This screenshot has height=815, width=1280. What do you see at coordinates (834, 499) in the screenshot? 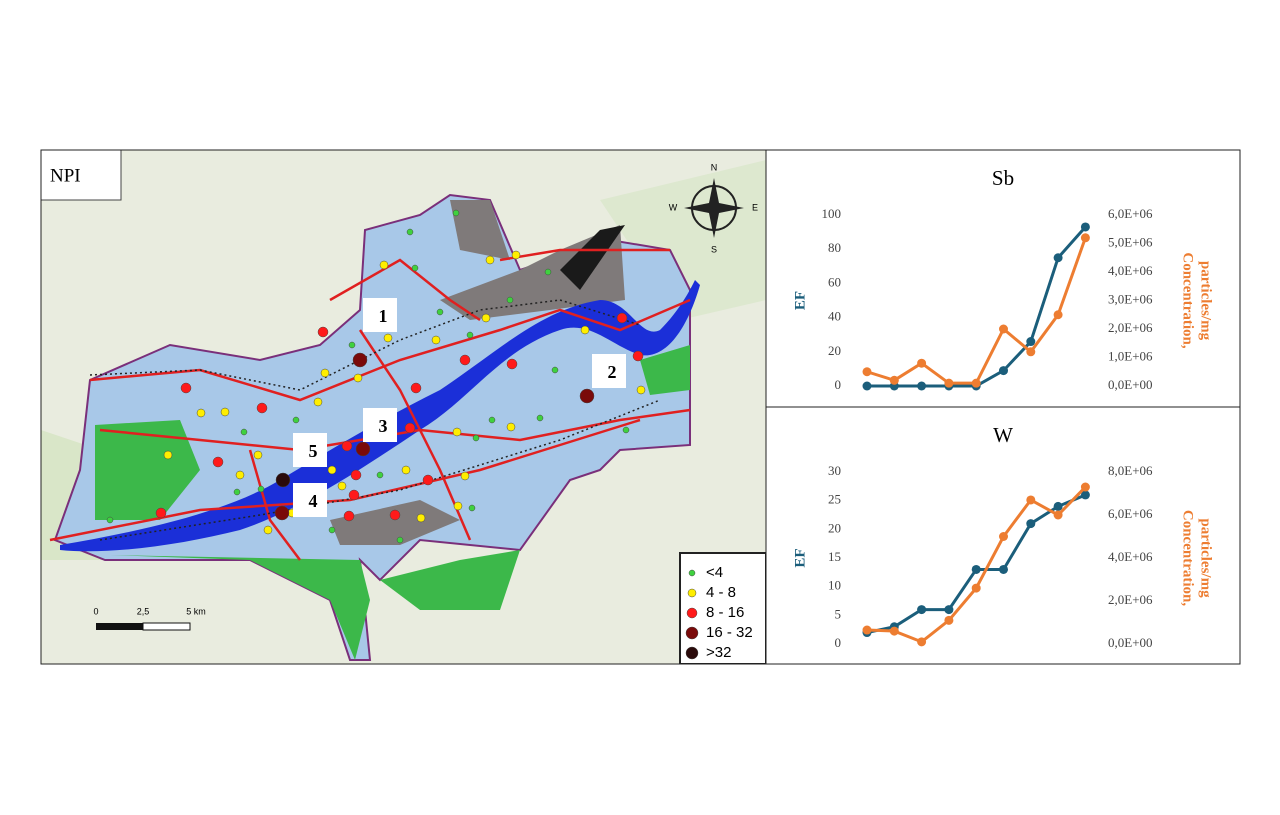
I see `y-tick-label: 25` at bounding box center [834, 499].